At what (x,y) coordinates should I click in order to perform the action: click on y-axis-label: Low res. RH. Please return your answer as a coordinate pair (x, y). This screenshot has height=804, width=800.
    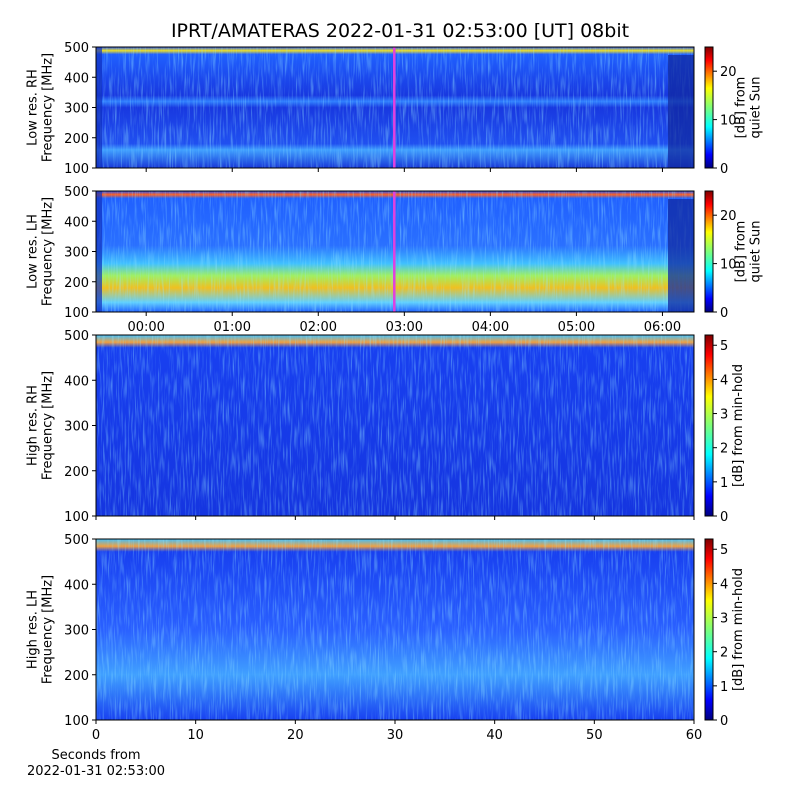
    Looking at the image, I should click on (33, 107).